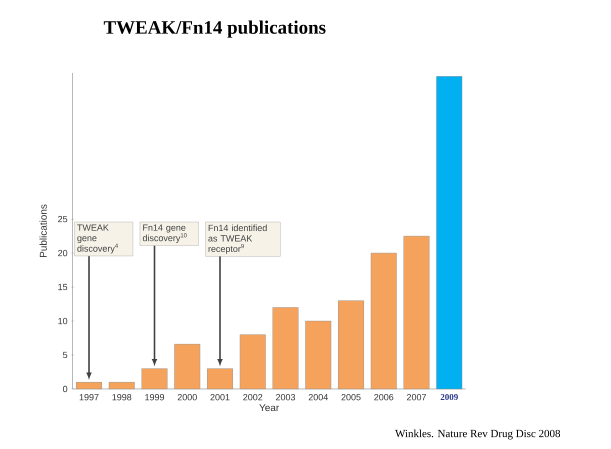 The width and height of the screenshot is (611, 449). What do you see at coordinates (215, 29) in the screenshot?
I see `chart-title: TWEAK/Fn14 publications` at bounding box center [215, 29].